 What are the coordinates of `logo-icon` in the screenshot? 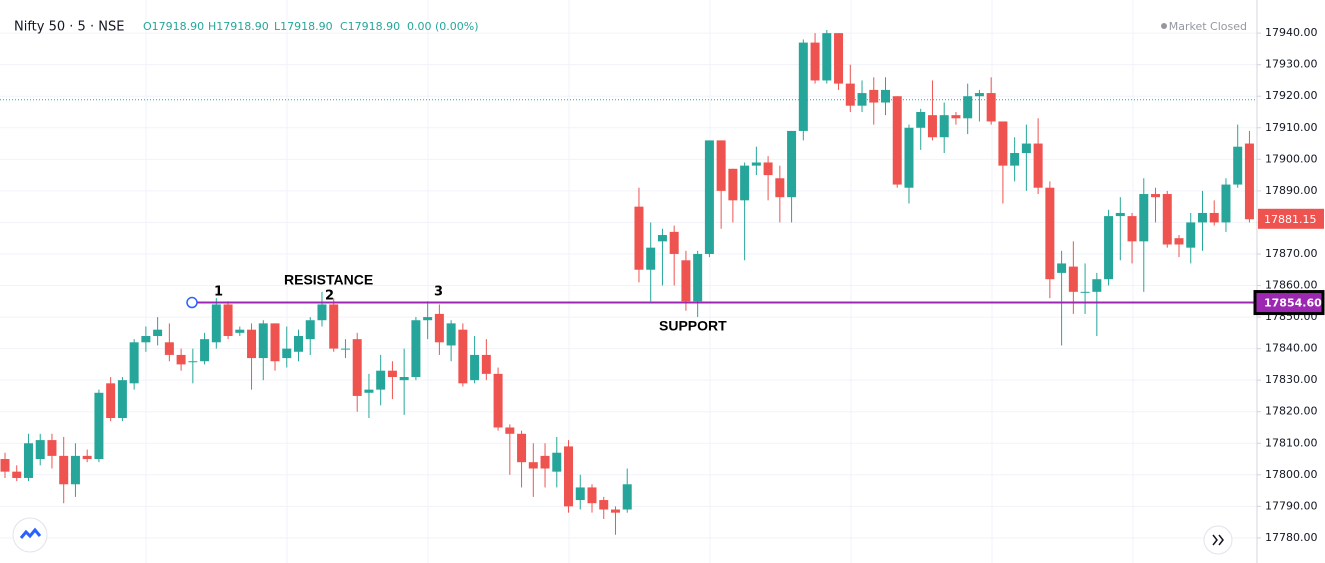 It's located at (30, 533).